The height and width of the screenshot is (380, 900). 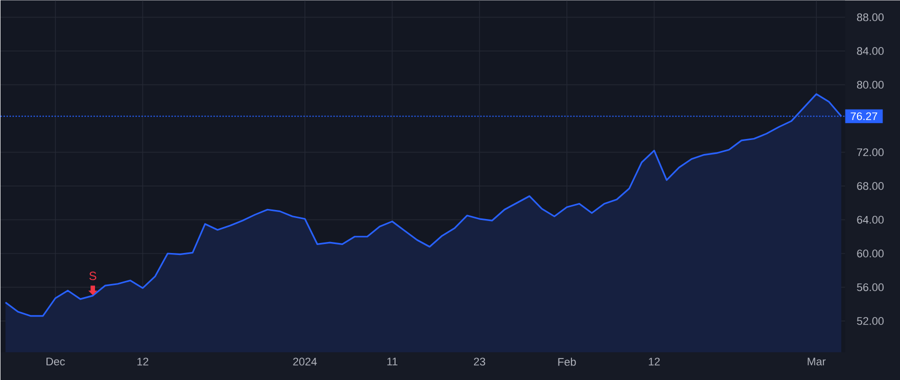 I want to click on y-tick-label: 56.00, so click(x=870, y=287).